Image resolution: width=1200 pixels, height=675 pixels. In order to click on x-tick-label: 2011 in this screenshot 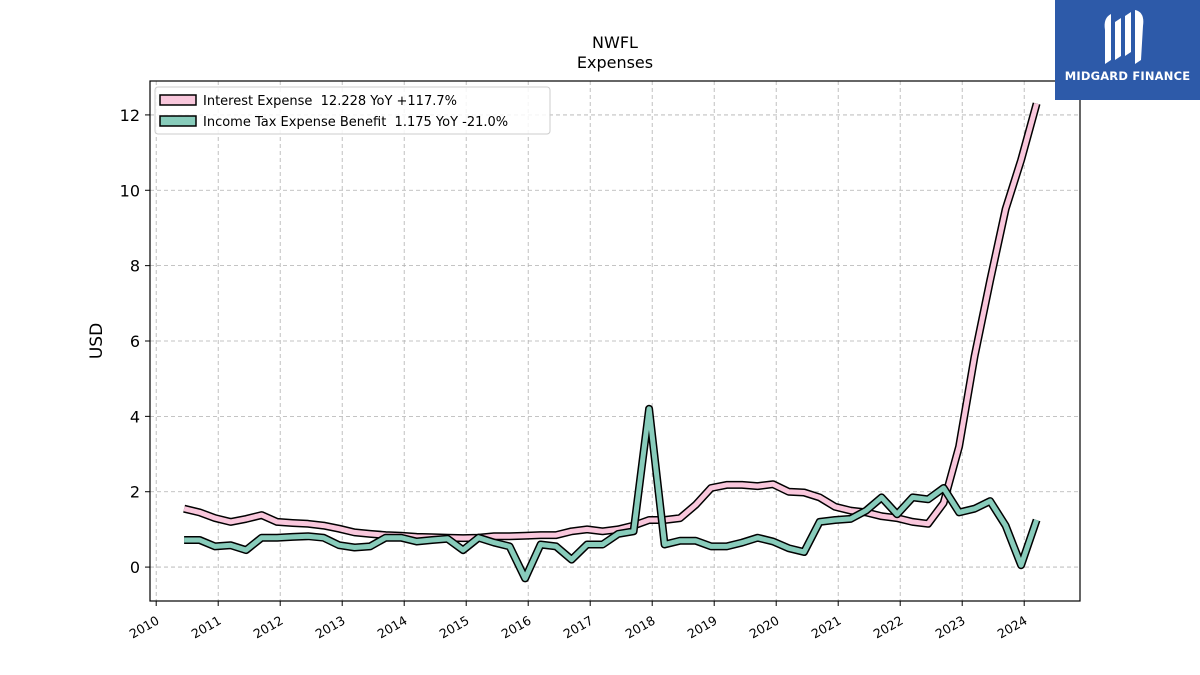, I will do `click(206, 627)`.